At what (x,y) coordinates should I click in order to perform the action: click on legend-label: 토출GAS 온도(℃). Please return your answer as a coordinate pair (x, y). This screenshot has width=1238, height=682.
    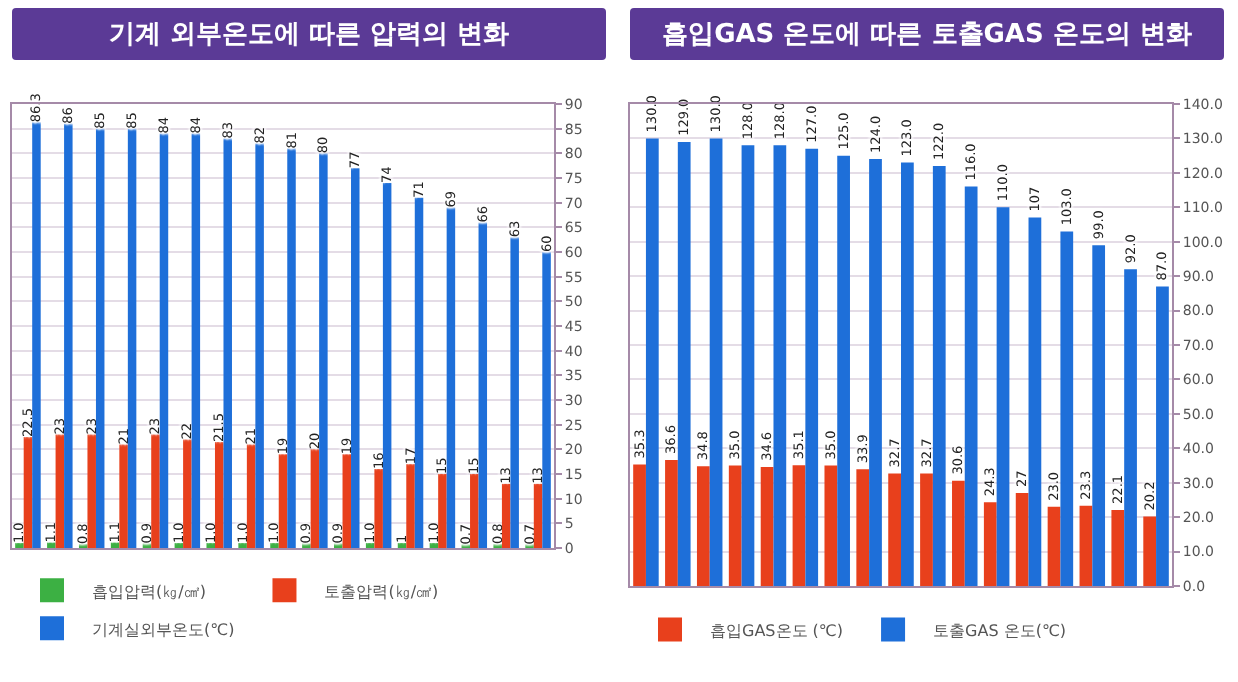
    Looking at the image, I should click on (1000, 630).